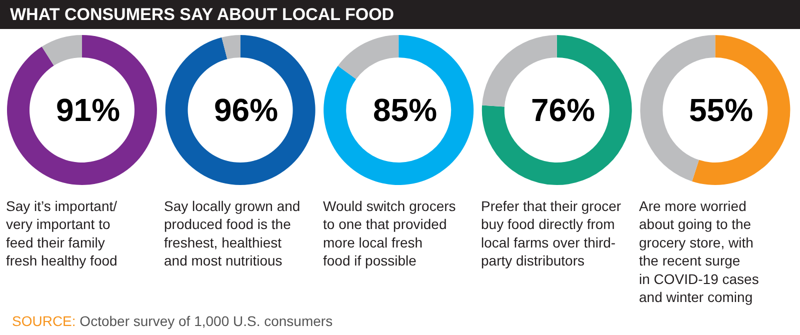 The image size is (800, 335). I want to click on data-label: 91%, so click(88, 110).